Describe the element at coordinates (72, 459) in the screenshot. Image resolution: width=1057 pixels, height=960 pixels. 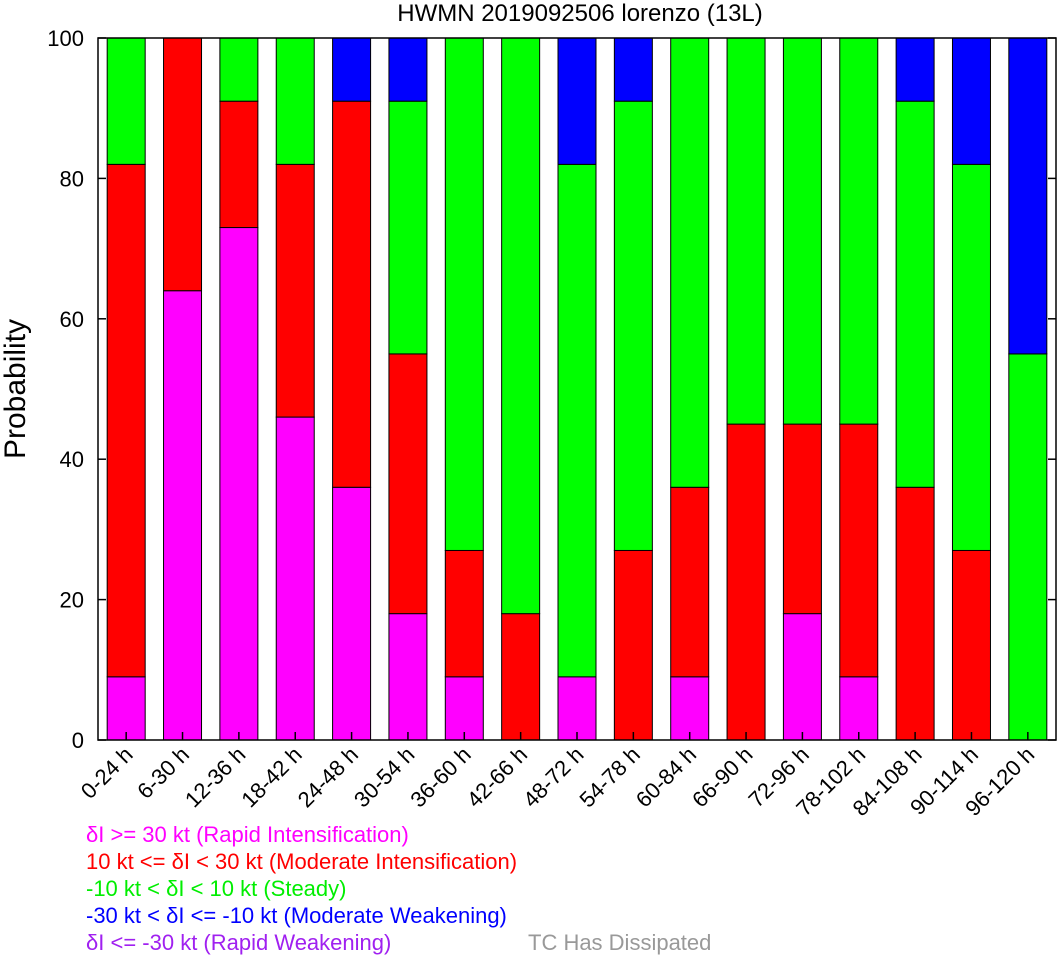
I see `y-tick-label-40: 40` at that location.